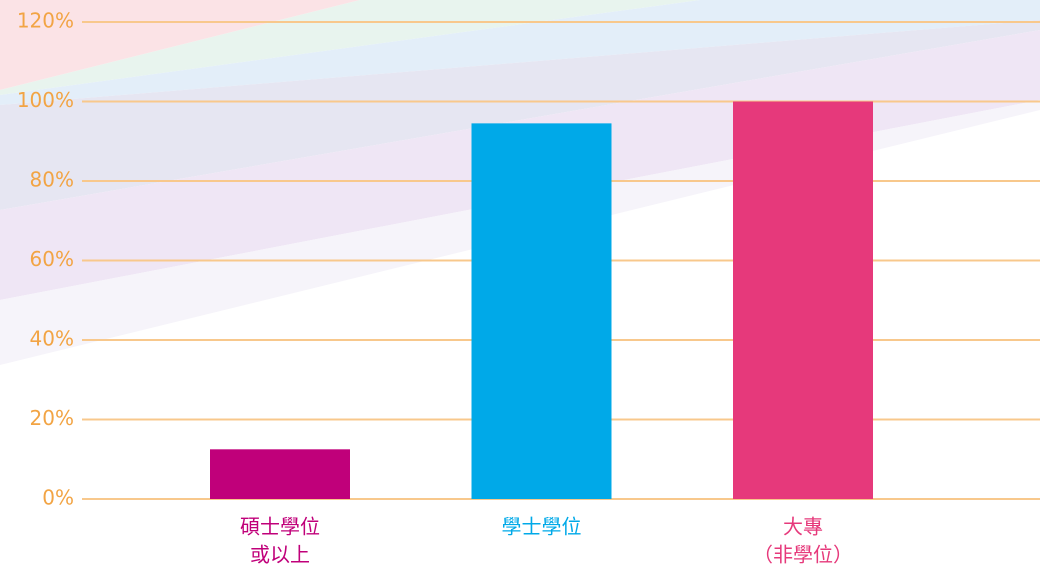 This screenshot has width=1040, height=571. What do you see at coordinates (58, 498) in the screenshot?
I see `y-tick-label: 0%` at bounding box center [58, 498].